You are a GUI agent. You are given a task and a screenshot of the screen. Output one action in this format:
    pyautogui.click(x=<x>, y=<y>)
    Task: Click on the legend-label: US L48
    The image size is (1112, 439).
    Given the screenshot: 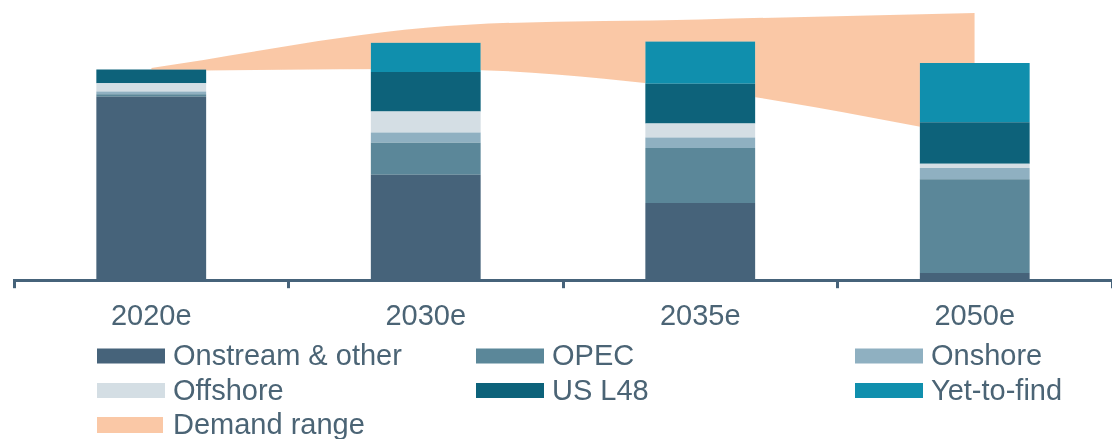 What is the action you would take?
    pyautogui.click(x=600, y=389)
    